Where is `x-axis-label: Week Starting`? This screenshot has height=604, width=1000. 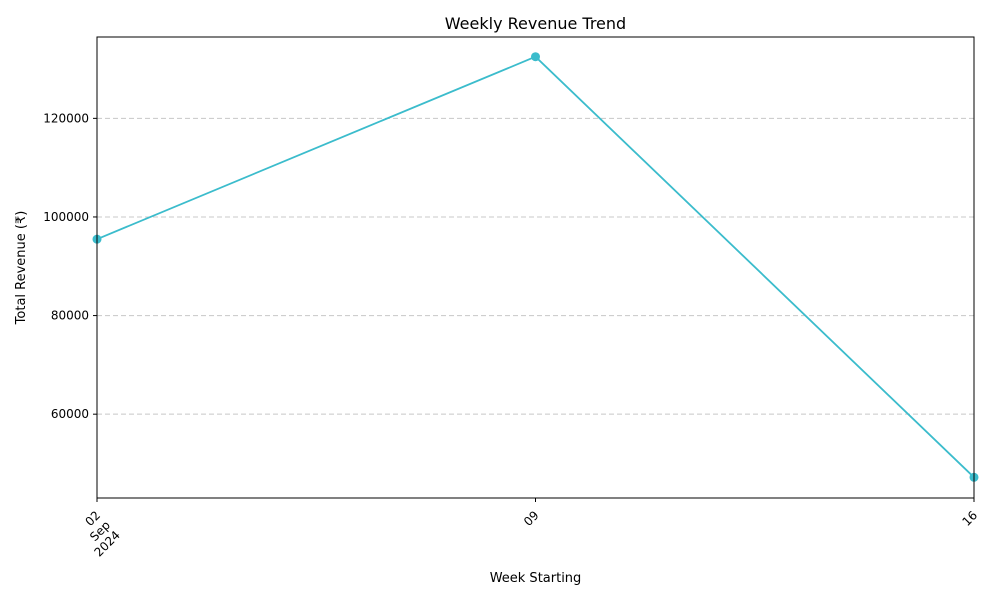
x-axis-label: Week Starting is located at coordinates (536, 578).